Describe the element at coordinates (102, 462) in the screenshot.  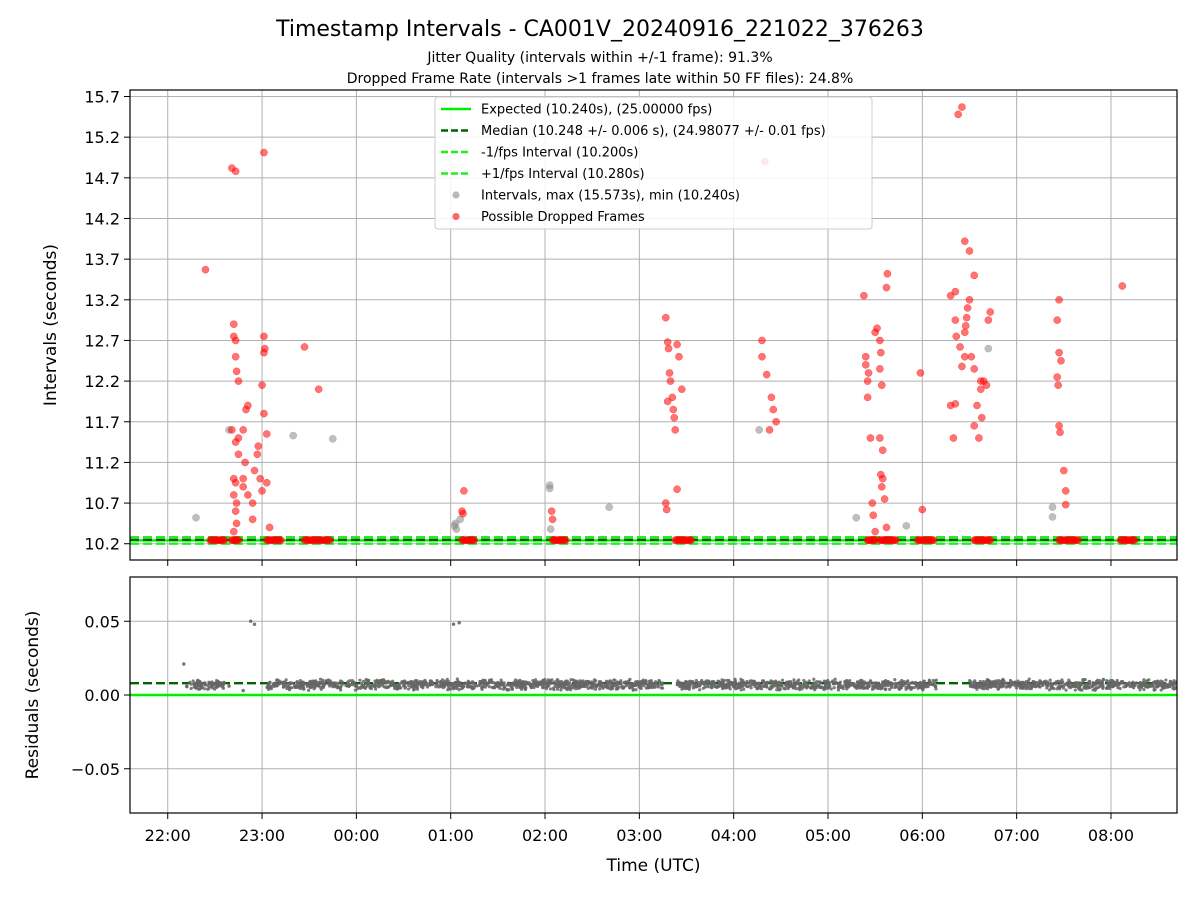
I see `intervals-panel-ytick-label-2: 11.2` at that location.